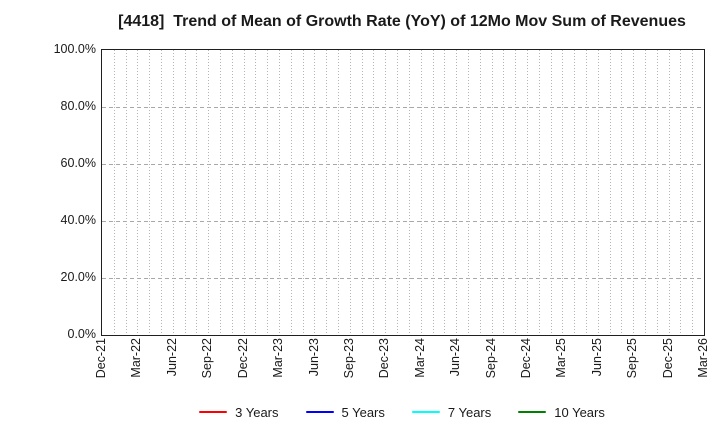 The height and width of the screenshot is (440, 720). I want to click on x-tick-label: Sep-25, so click(632, 358).